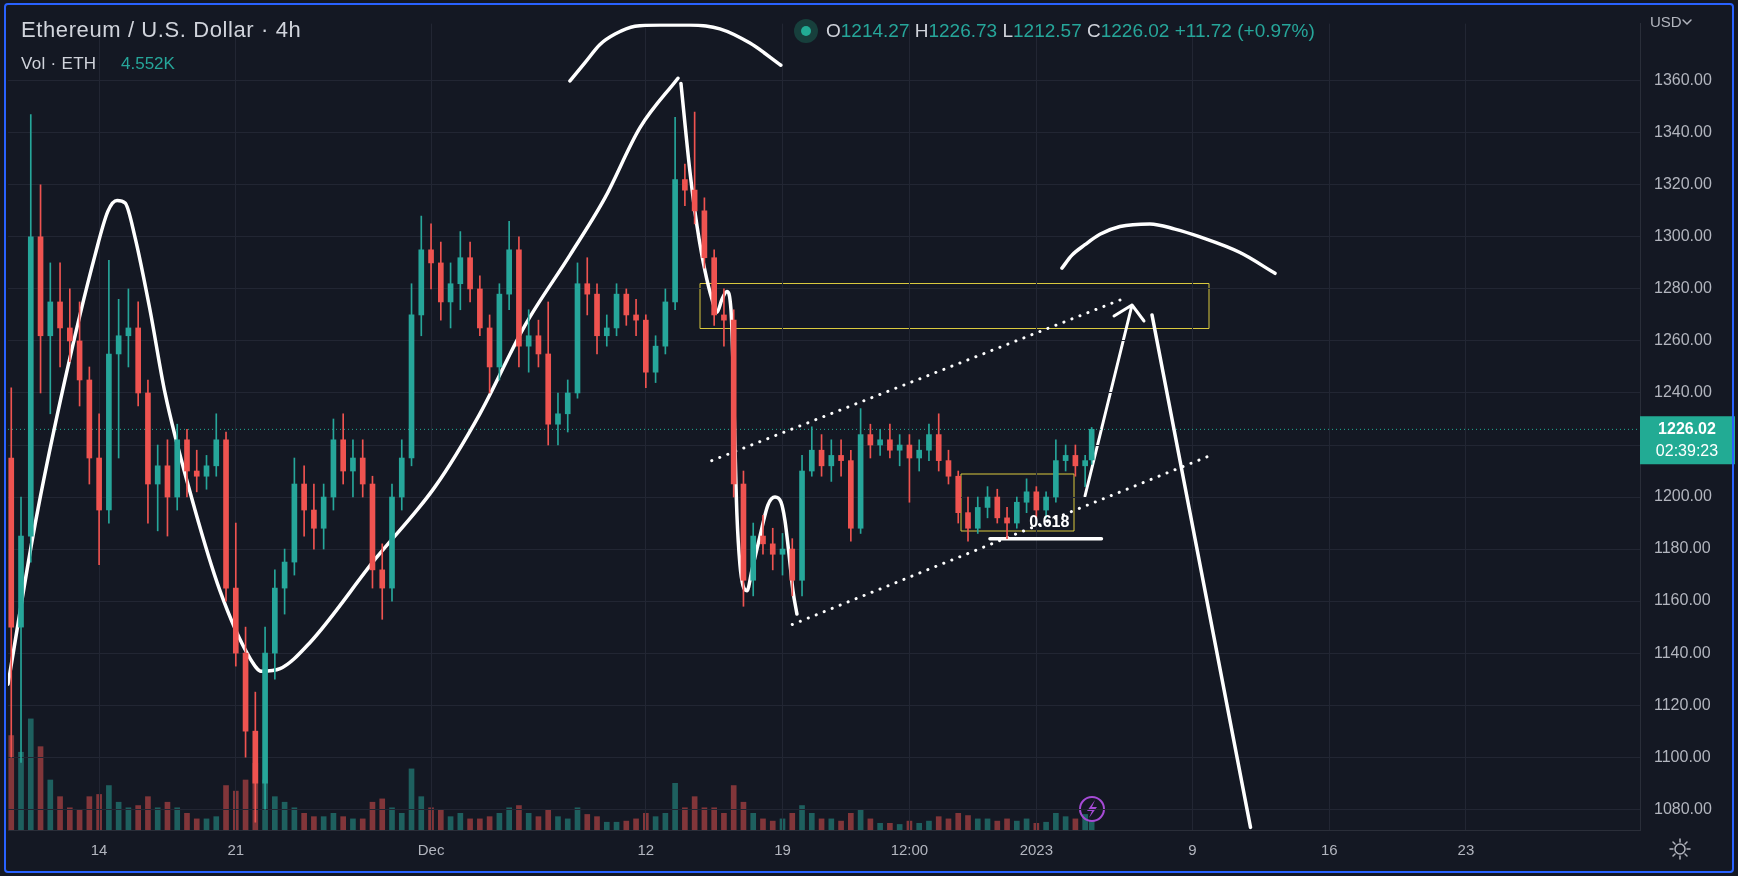 Image resolution: width=1738 pixels, height=876 pixels. I want to click on text: 02:39:23, so click(1687, 450).